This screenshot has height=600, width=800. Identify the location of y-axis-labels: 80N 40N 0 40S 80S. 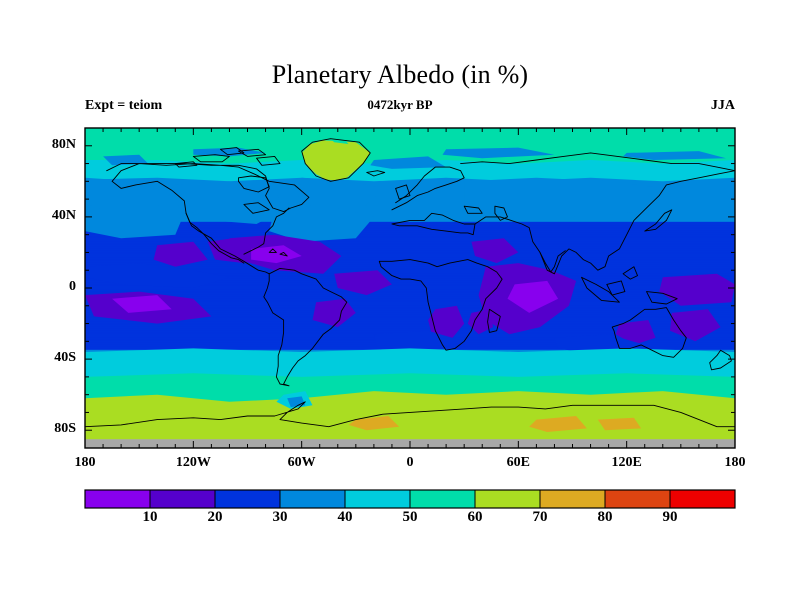
(53, 300).